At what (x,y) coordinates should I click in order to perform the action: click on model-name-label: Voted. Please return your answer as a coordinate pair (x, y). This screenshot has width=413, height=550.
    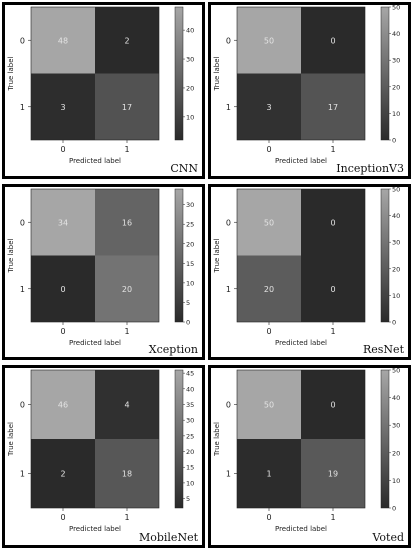
    Looking at the image, I should click on (387, 537).